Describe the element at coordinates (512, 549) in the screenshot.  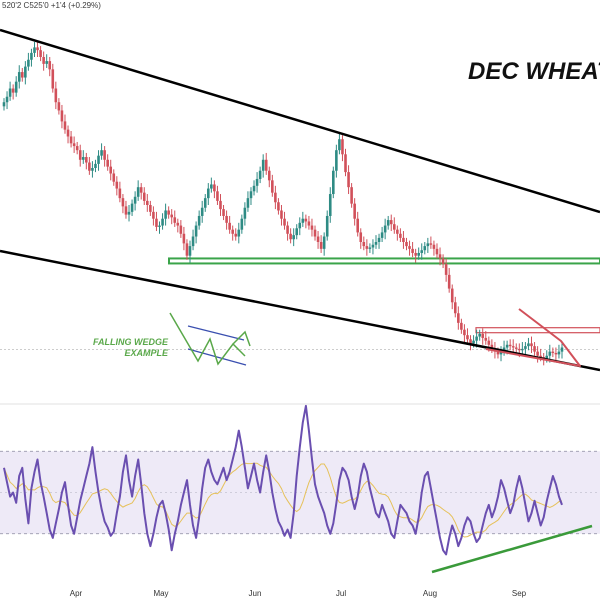
I see `rsi-trendline` at that location.